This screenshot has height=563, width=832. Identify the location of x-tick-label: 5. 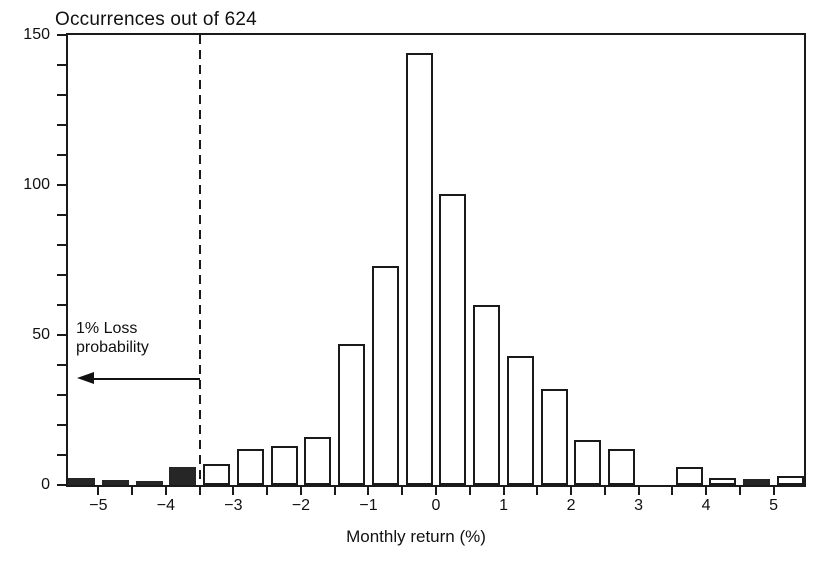
(774, 505).